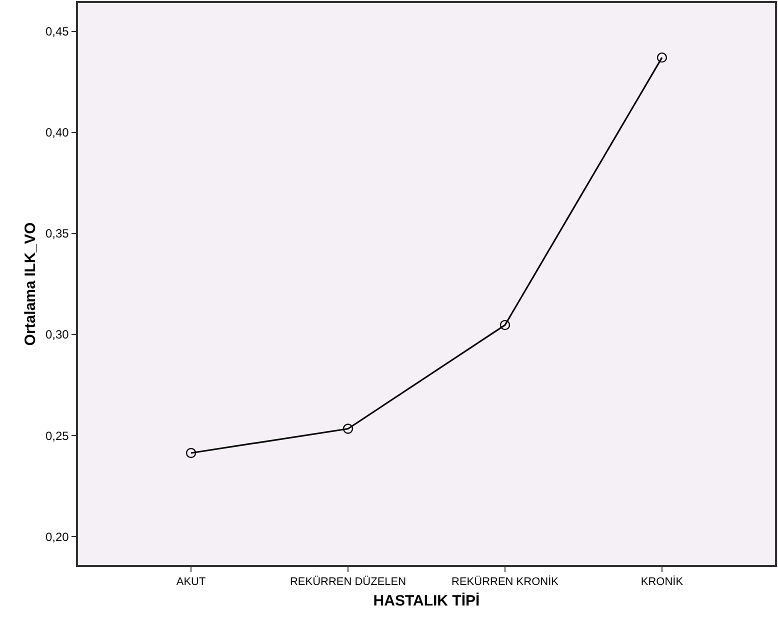 The image size is (778, 627). I want to click on x-tick-label: AKUT, so click(191, 582).